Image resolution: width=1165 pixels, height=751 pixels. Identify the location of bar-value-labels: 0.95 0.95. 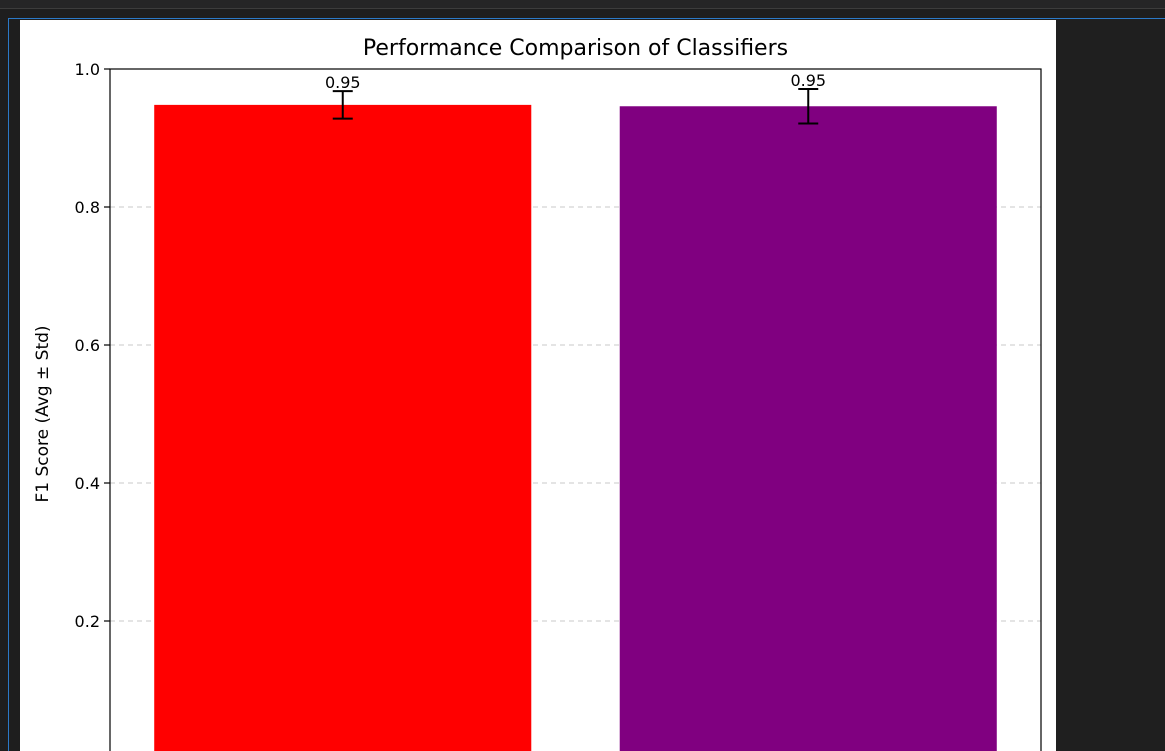
(575, 81).